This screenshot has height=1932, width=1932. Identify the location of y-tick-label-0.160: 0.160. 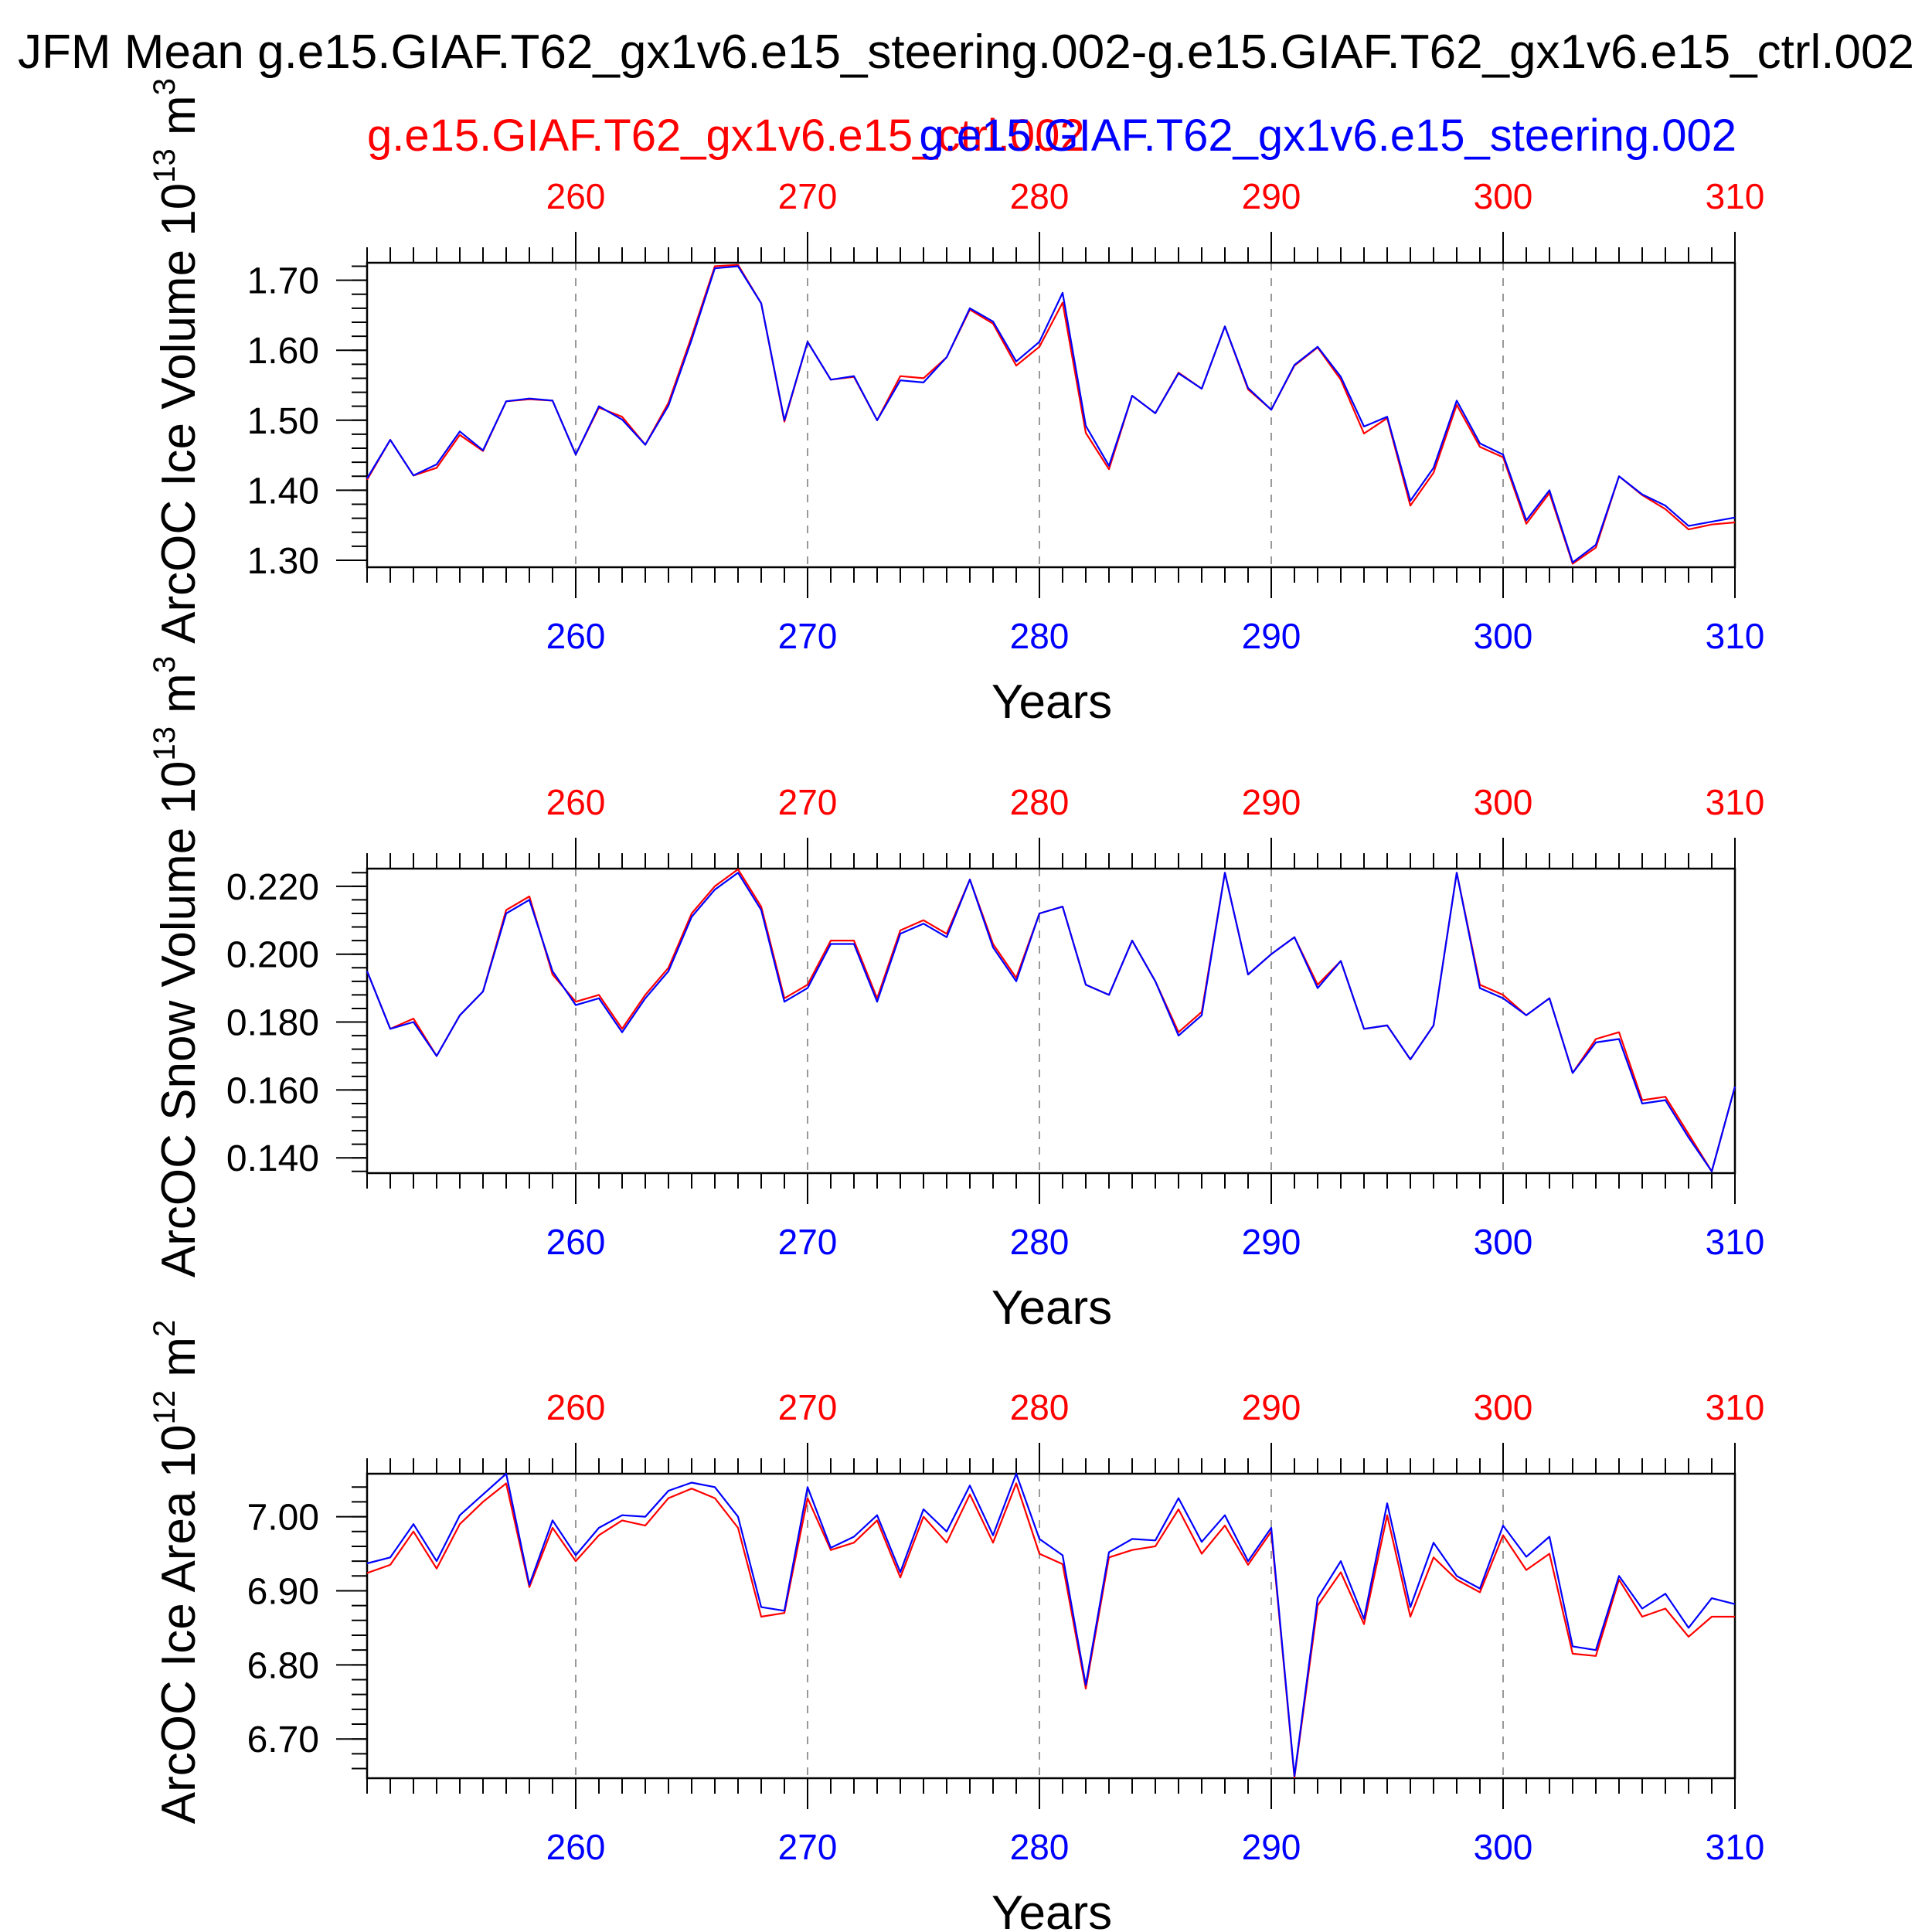
(273, 1091).